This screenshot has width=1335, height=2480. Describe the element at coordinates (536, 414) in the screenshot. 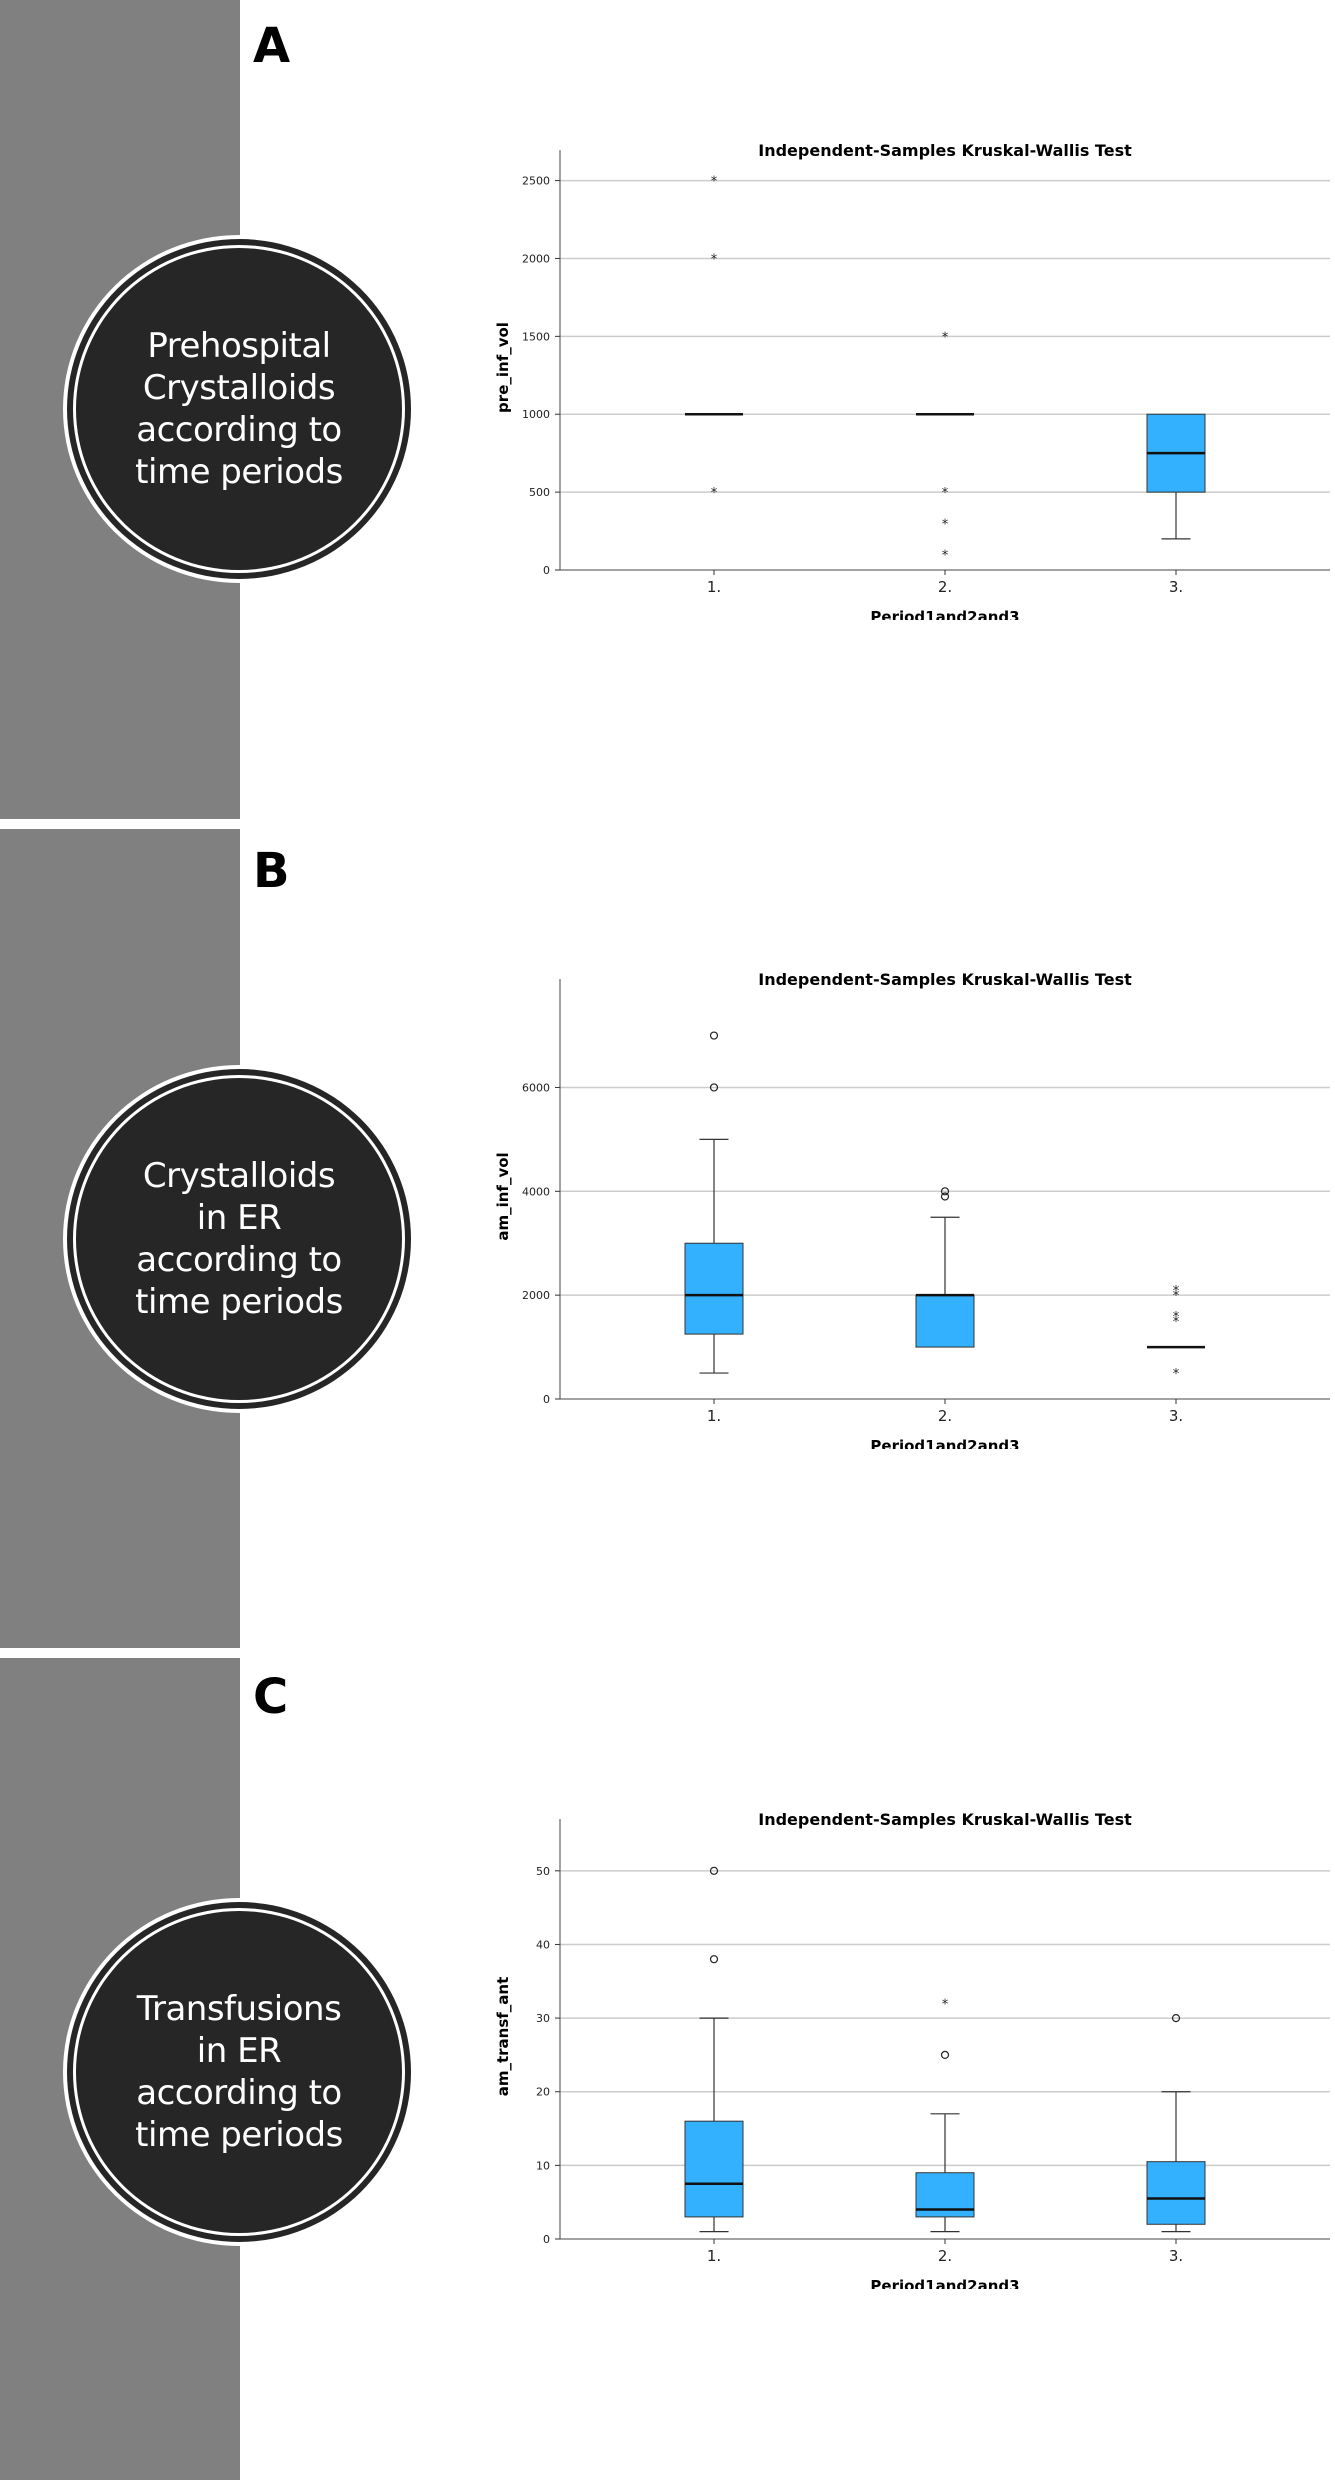

I see `y-tick-label: 1000` at that location.